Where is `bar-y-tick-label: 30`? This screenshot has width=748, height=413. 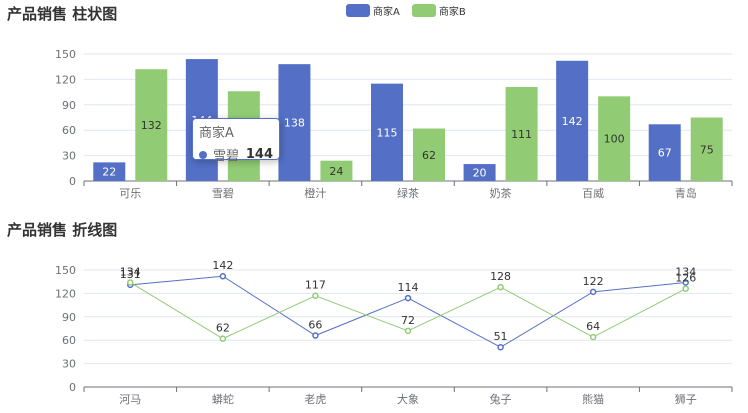
bar-y-tick-label: 30 is located at coordinates (69, 156).